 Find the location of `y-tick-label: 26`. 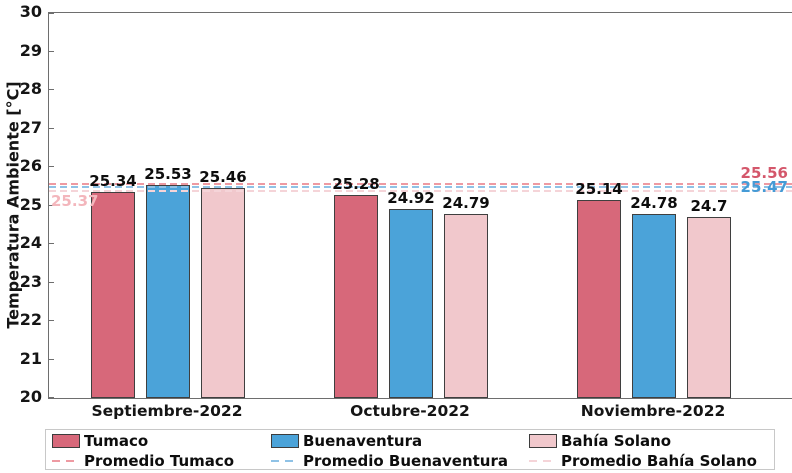

y-tick-label: 26 is located at coordinates (30, 165).